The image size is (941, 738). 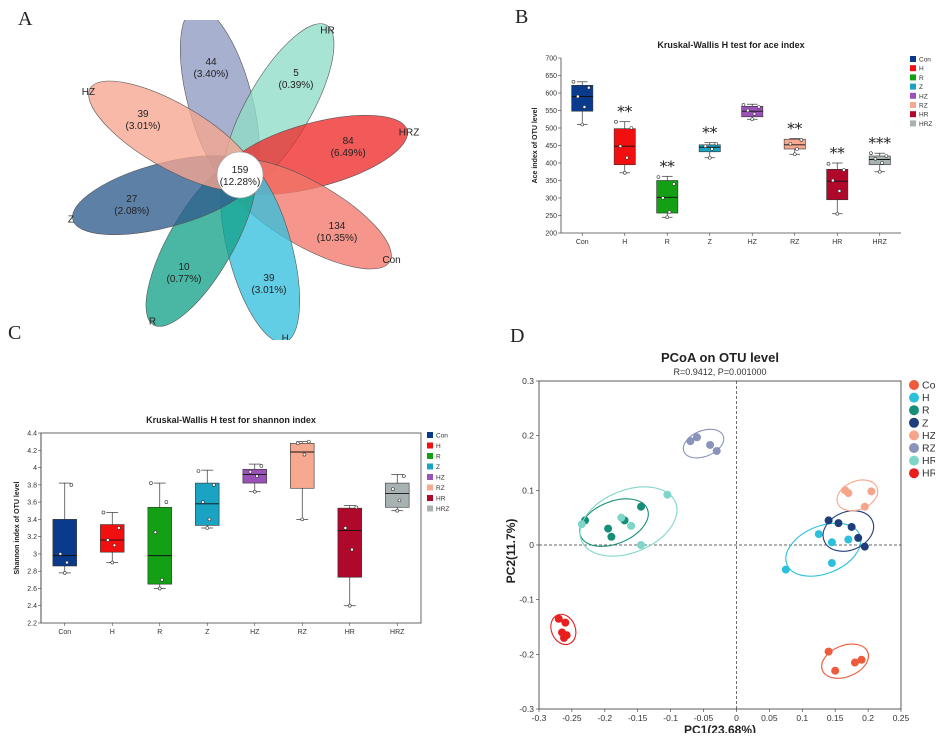 I want to click on pcoa-ytick-label: -0.2, so click(x=526, y=654).